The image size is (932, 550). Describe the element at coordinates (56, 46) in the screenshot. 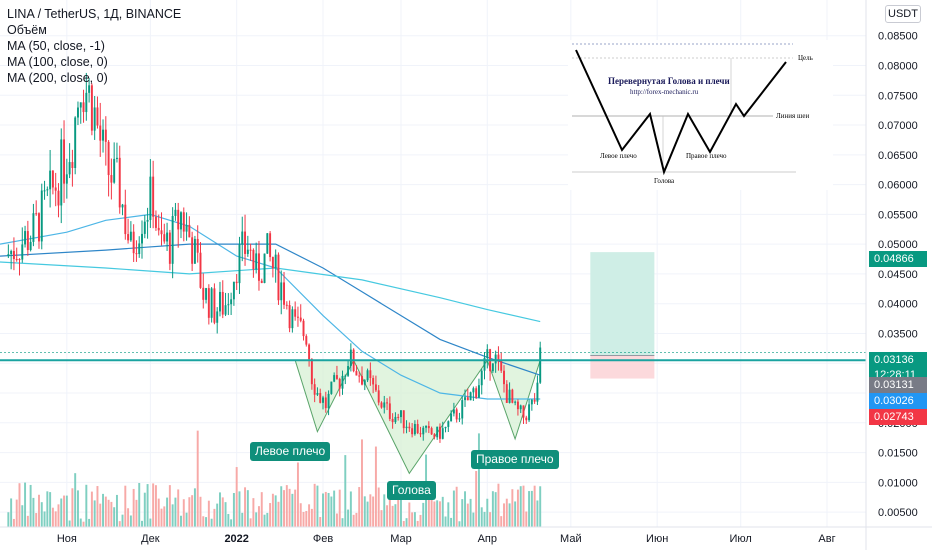

I see `indicator-ma50: MA (50, close, -1)` at that location.